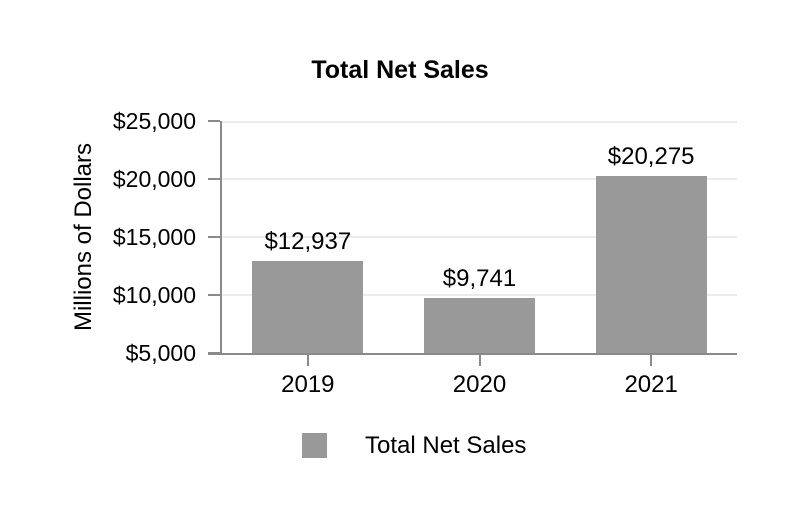  I want to click on y-tick-label: $20,000, so click(154, 179).